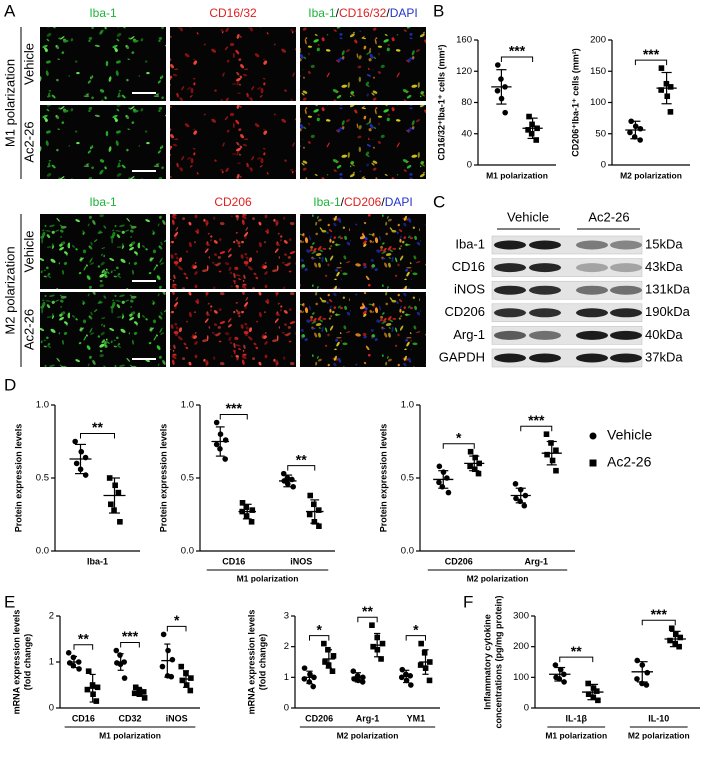 This screenshot has width=709, height=769. What do you see at coordinates (487, 662) in the screenshot?
I see `y-axis-label: Inflammatory cytokine` at bounding box center [487, 662].